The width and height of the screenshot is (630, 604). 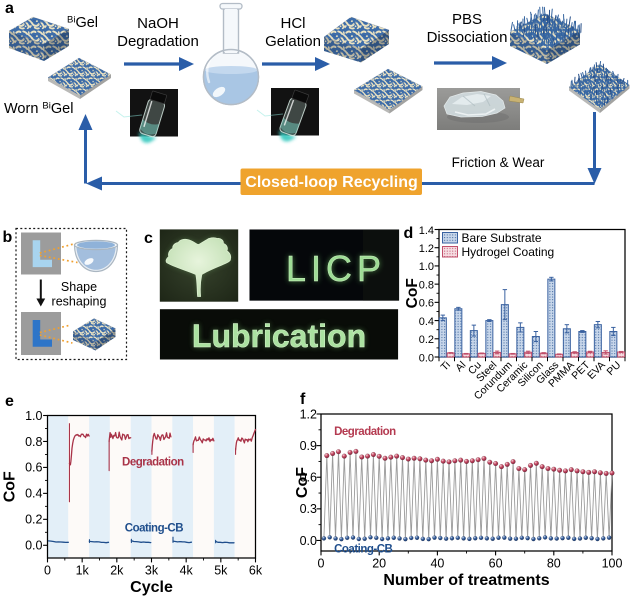 I want to click on legend-label: Bare Substrate, so click(x=502, y=238).